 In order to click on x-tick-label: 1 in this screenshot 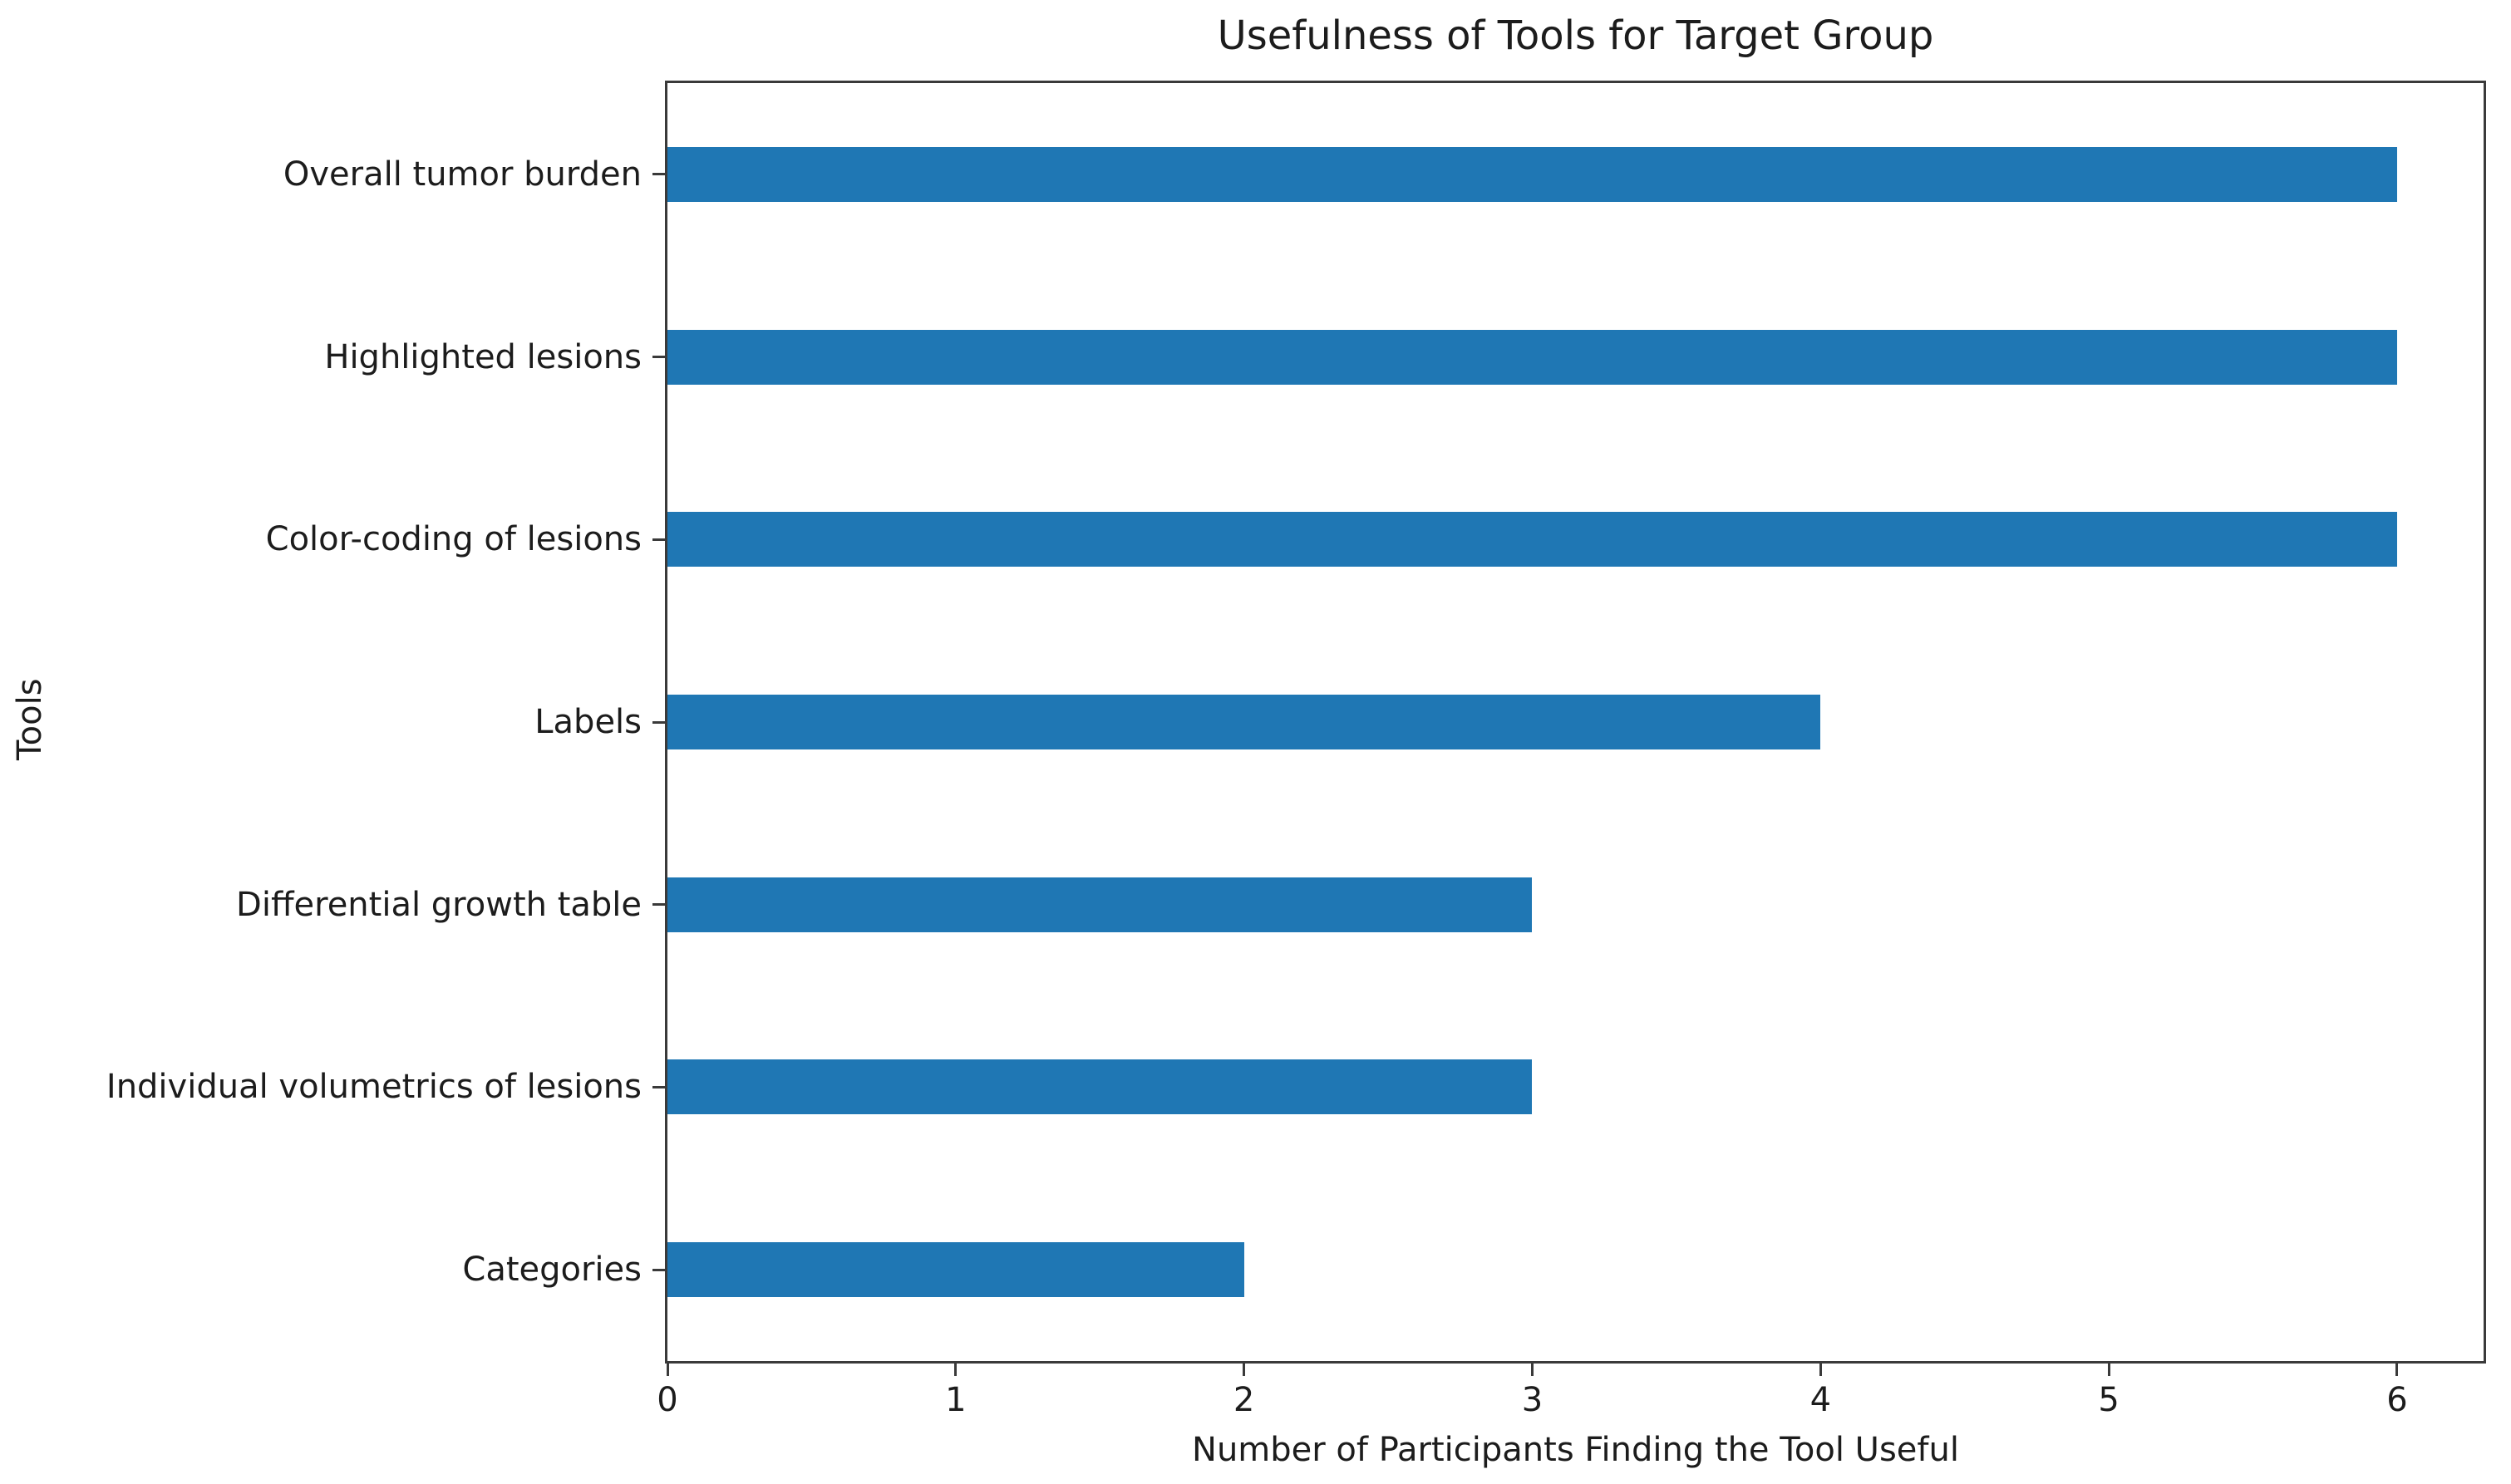, I will do `click(956, 1400)`.